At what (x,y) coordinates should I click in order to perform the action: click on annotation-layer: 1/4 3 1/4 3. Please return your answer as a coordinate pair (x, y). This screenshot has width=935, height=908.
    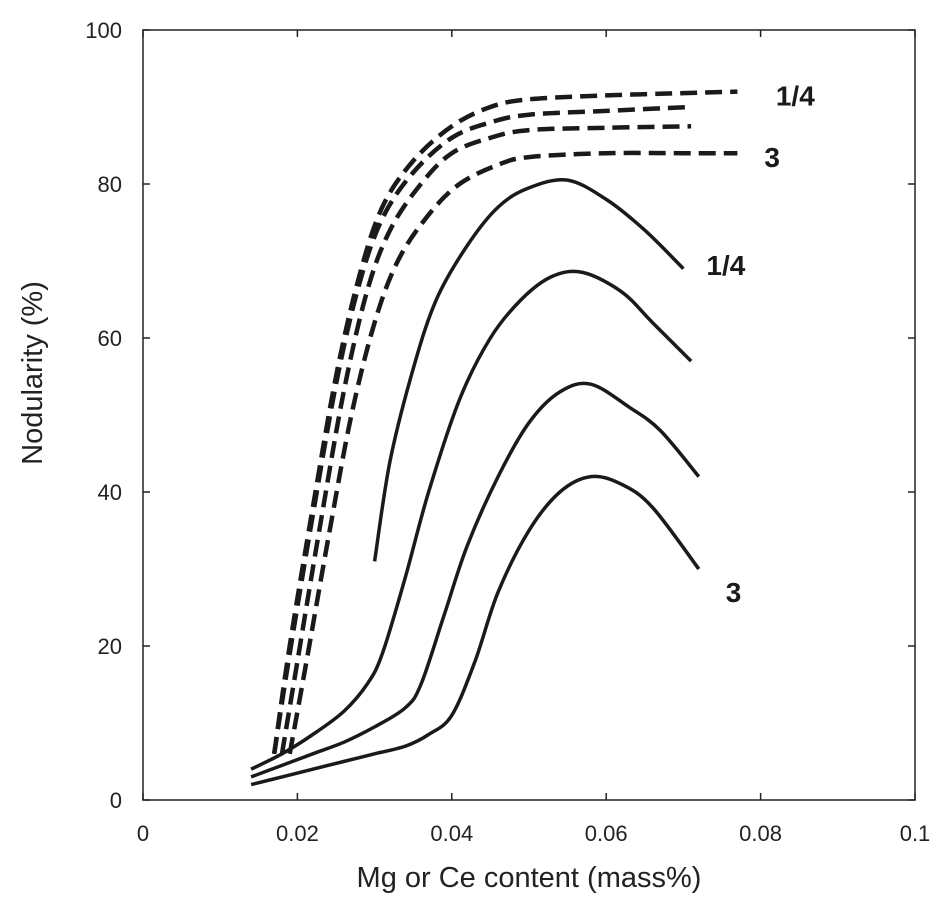
    Looking at the image, I should click on (760, 344).